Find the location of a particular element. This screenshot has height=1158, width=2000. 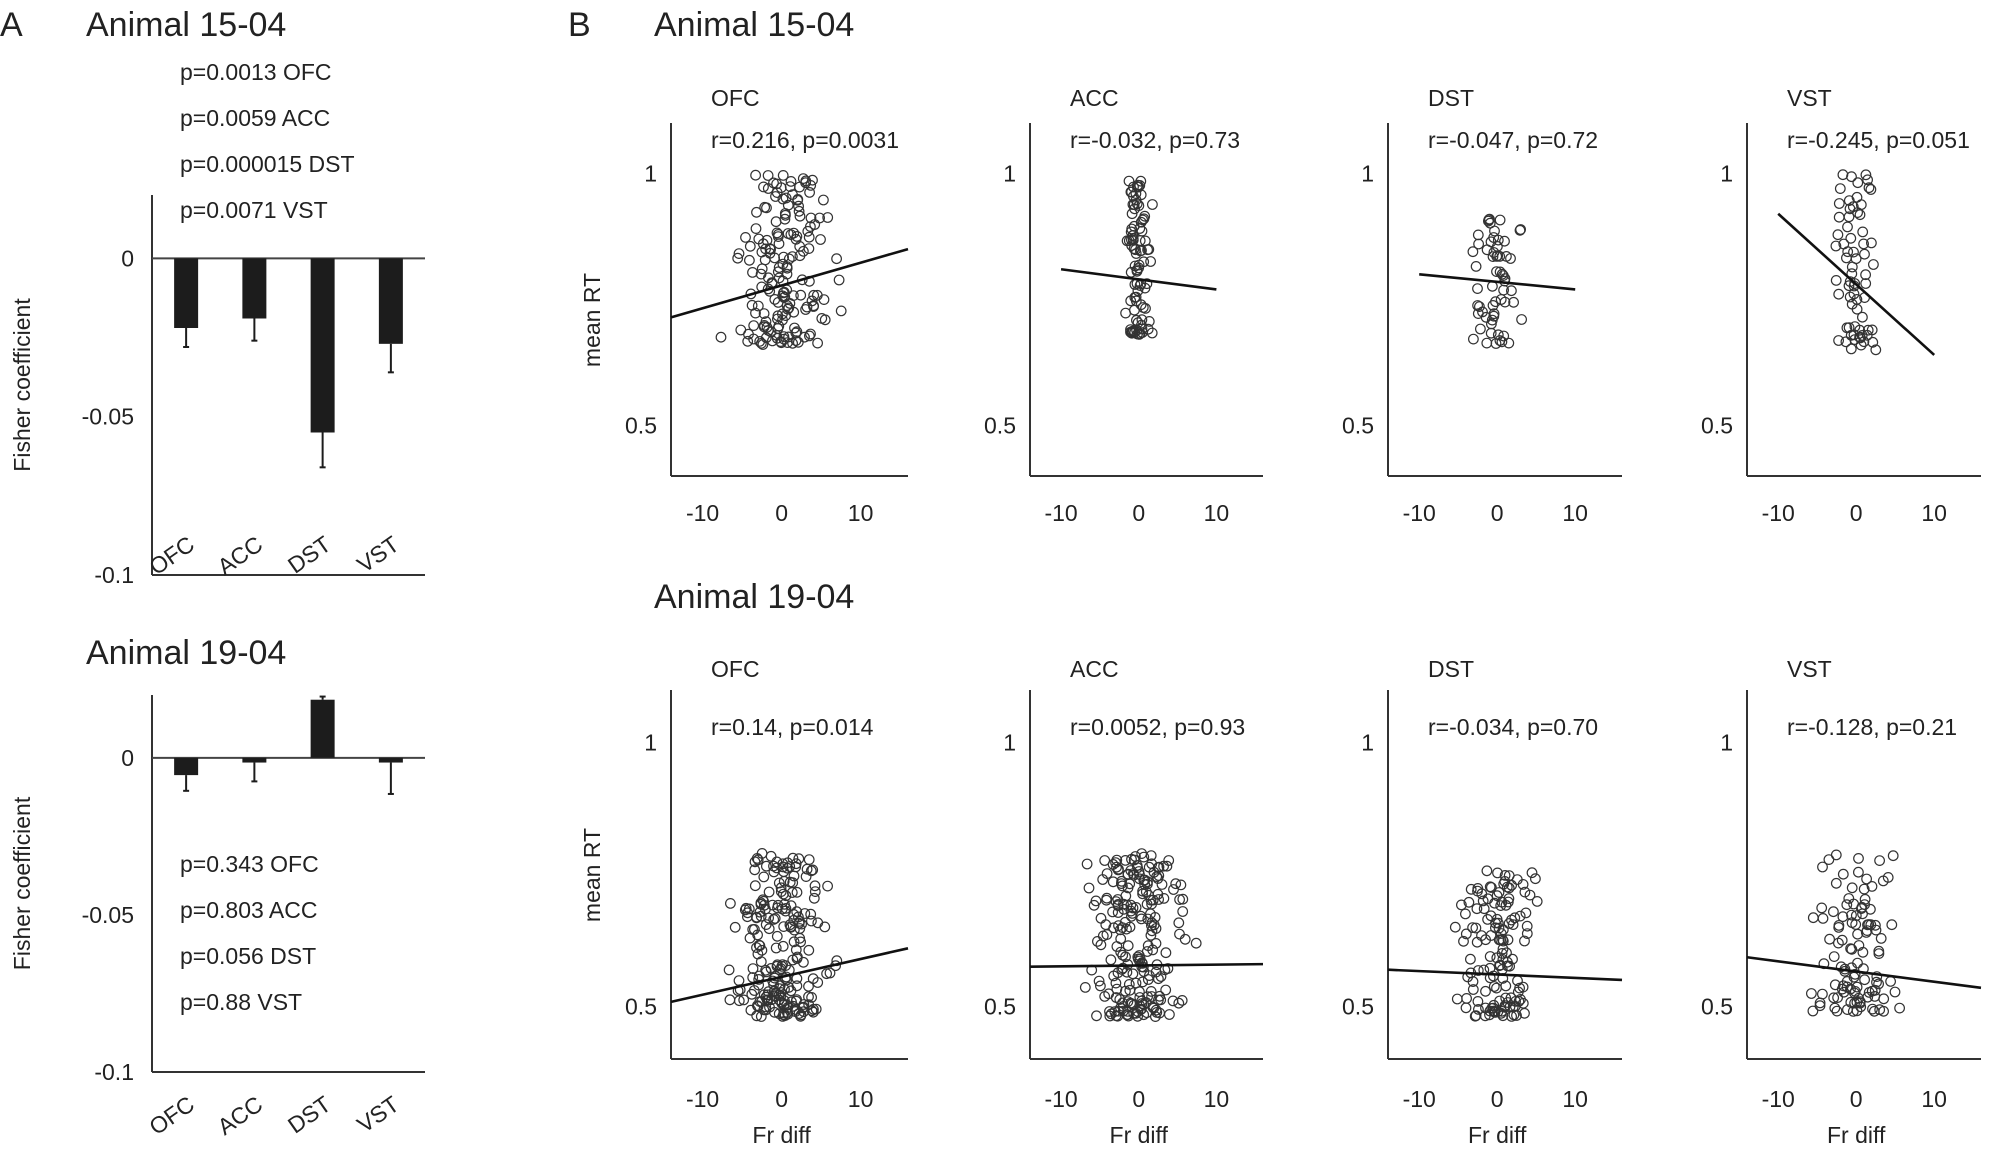

x-tick-label: -10 is located at coordinates (1778, 1099).